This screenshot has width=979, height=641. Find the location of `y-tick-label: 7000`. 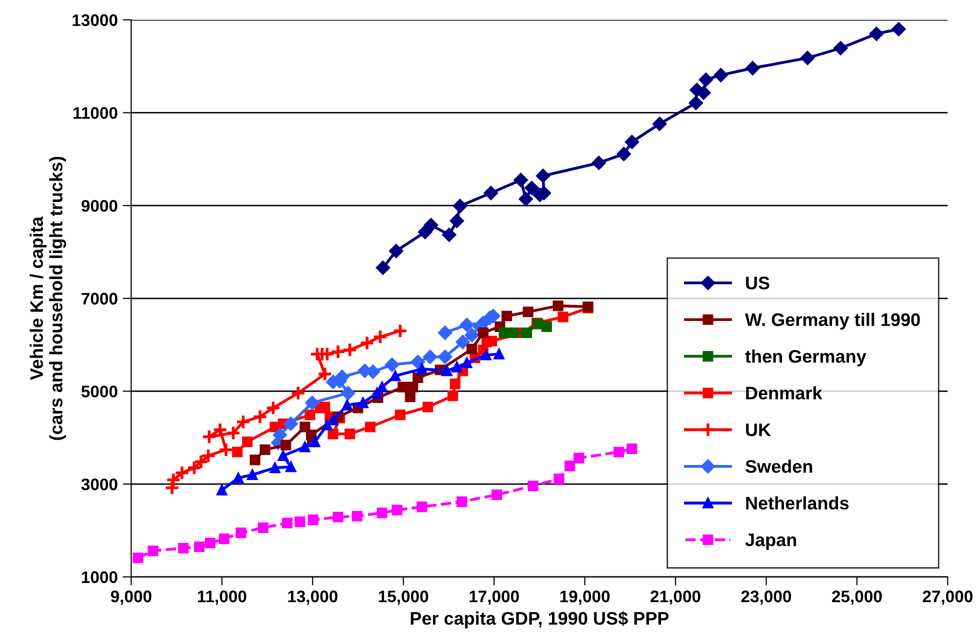

y-tick-label: 7000 is located at coordinates (100, 298).